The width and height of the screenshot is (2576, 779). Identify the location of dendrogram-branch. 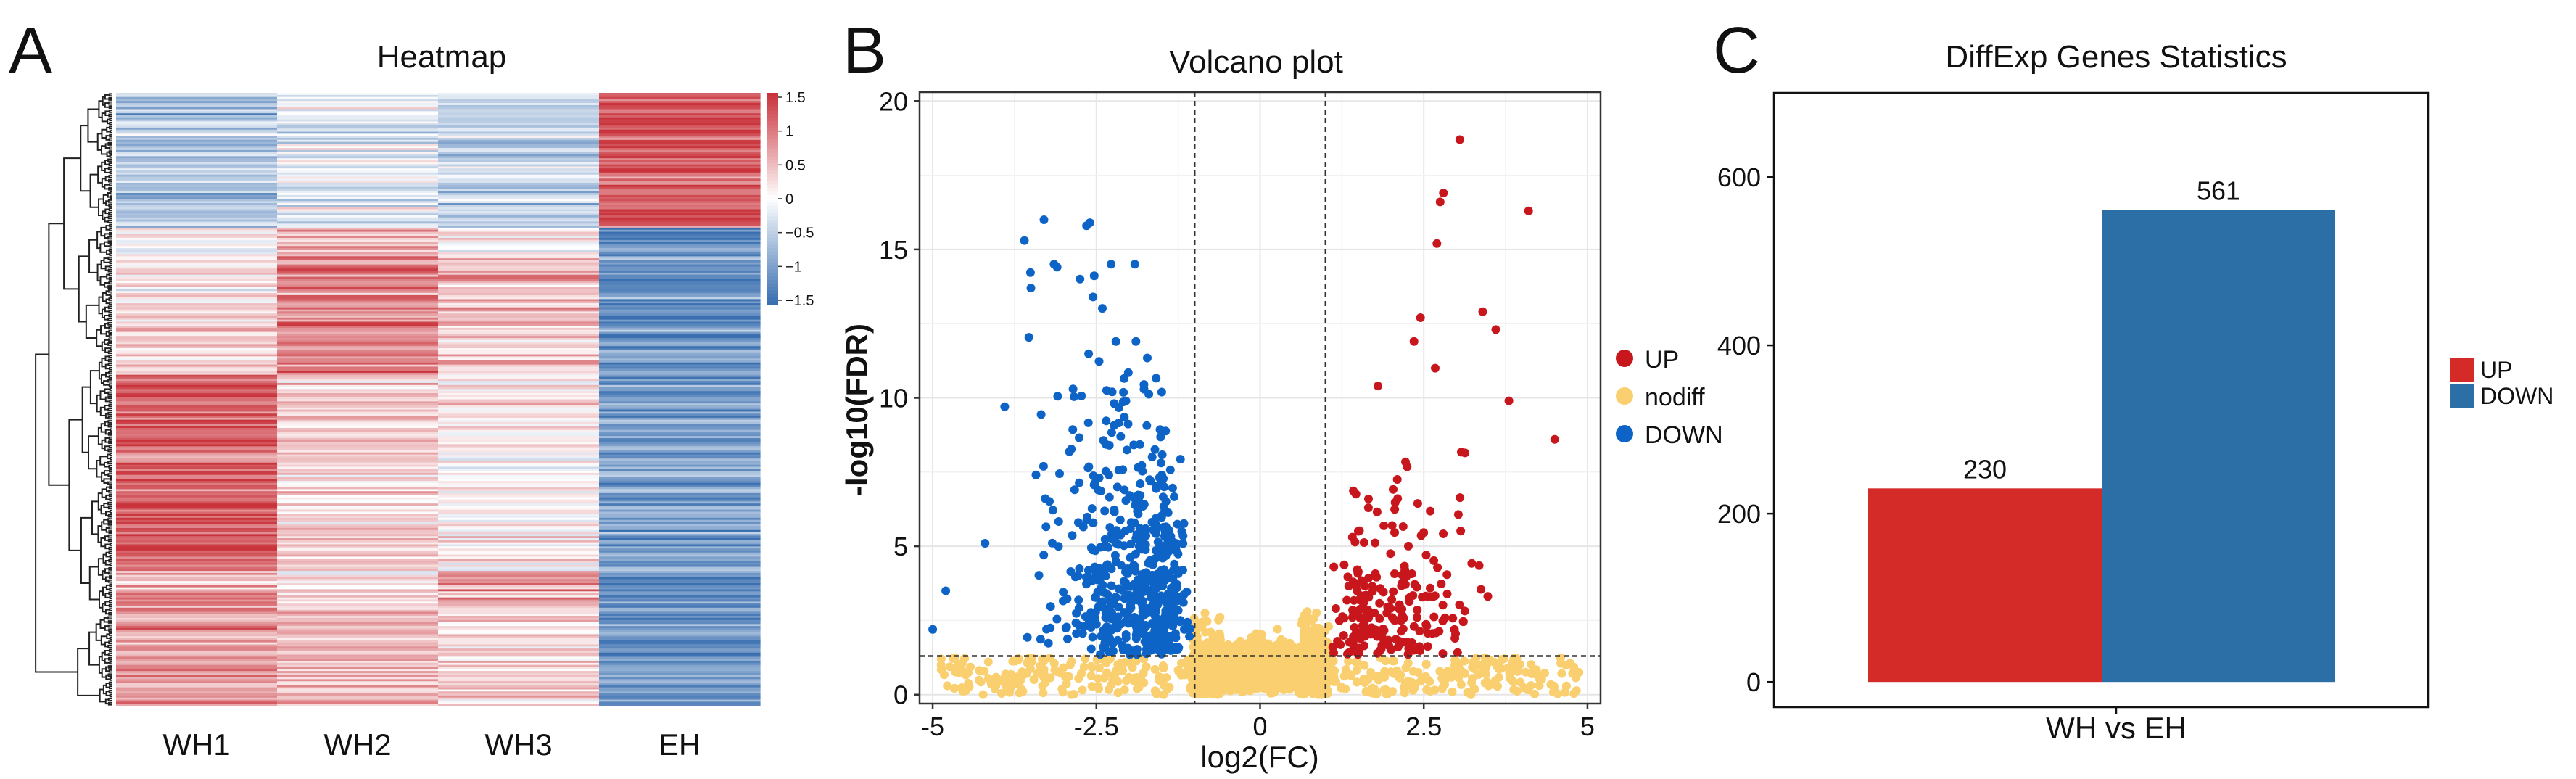
(93, 256).